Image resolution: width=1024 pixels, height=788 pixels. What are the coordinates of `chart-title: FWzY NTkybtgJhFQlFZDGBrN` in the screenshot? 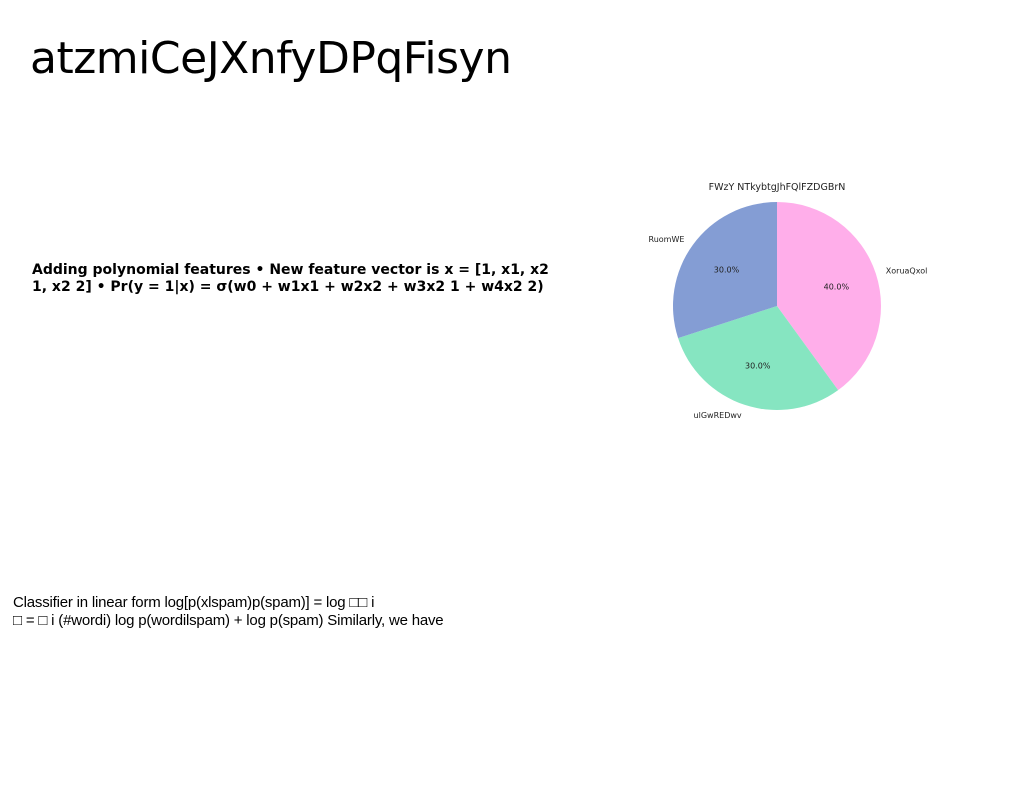 It's located at (777, 187).